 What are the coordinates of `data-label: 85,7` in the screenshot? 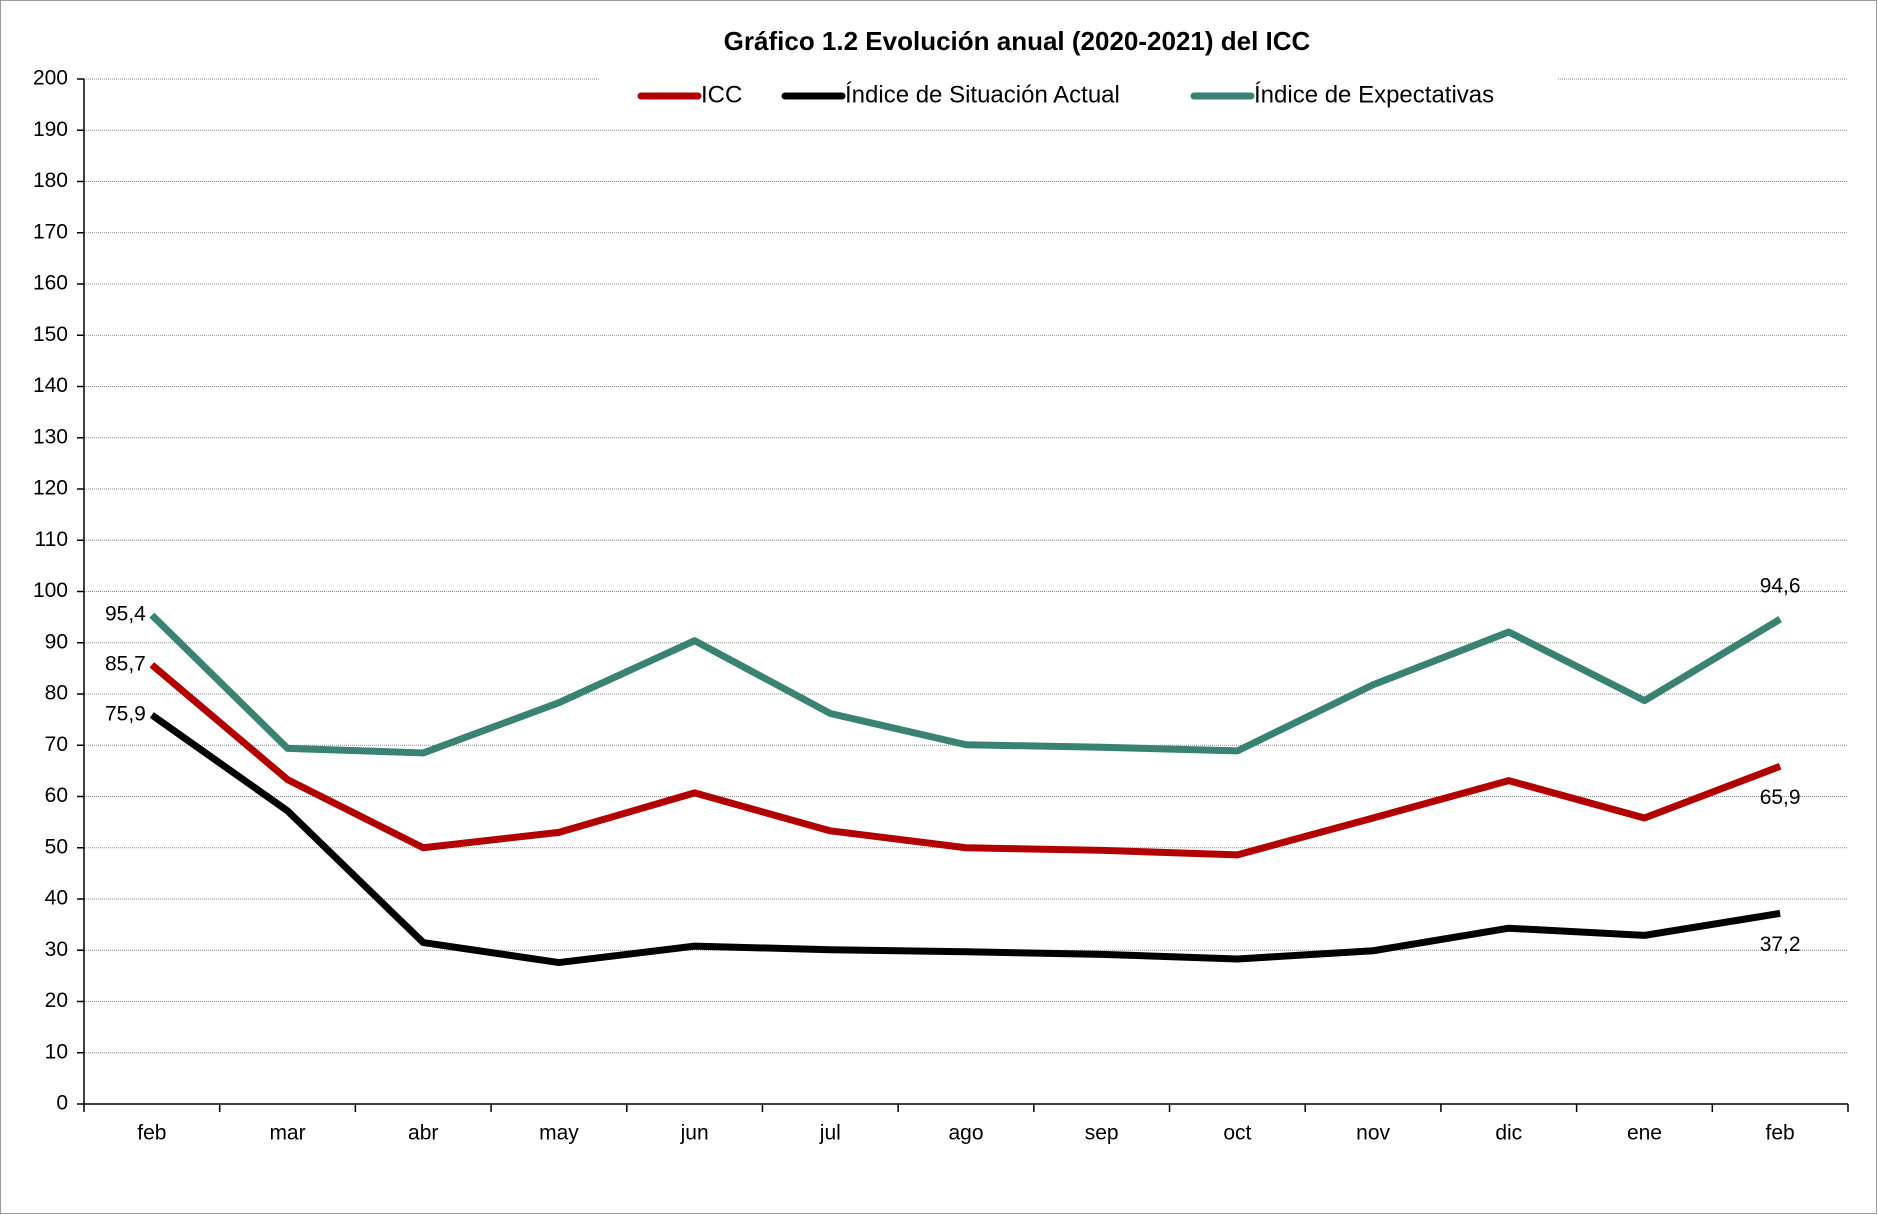 It's located at (125, 663).